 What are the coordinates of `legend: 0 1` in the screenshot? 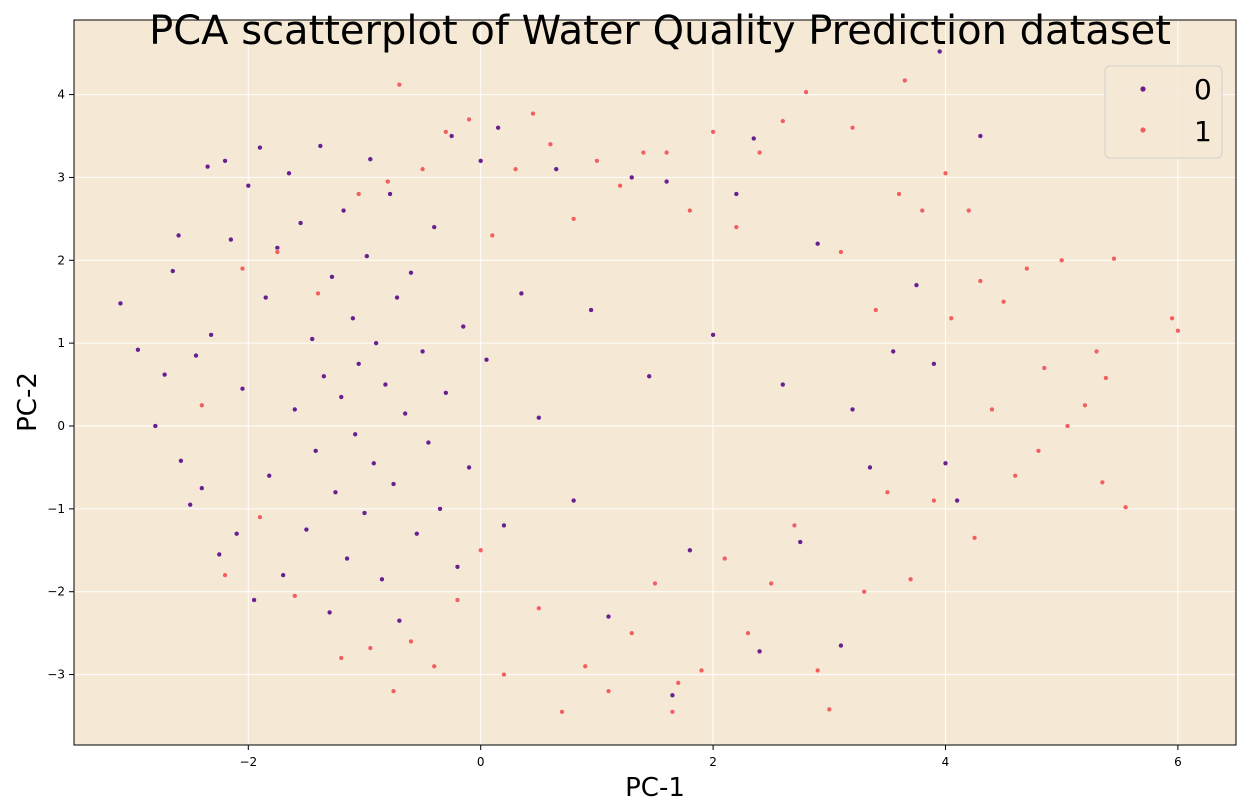 It's located at (1163, 112).